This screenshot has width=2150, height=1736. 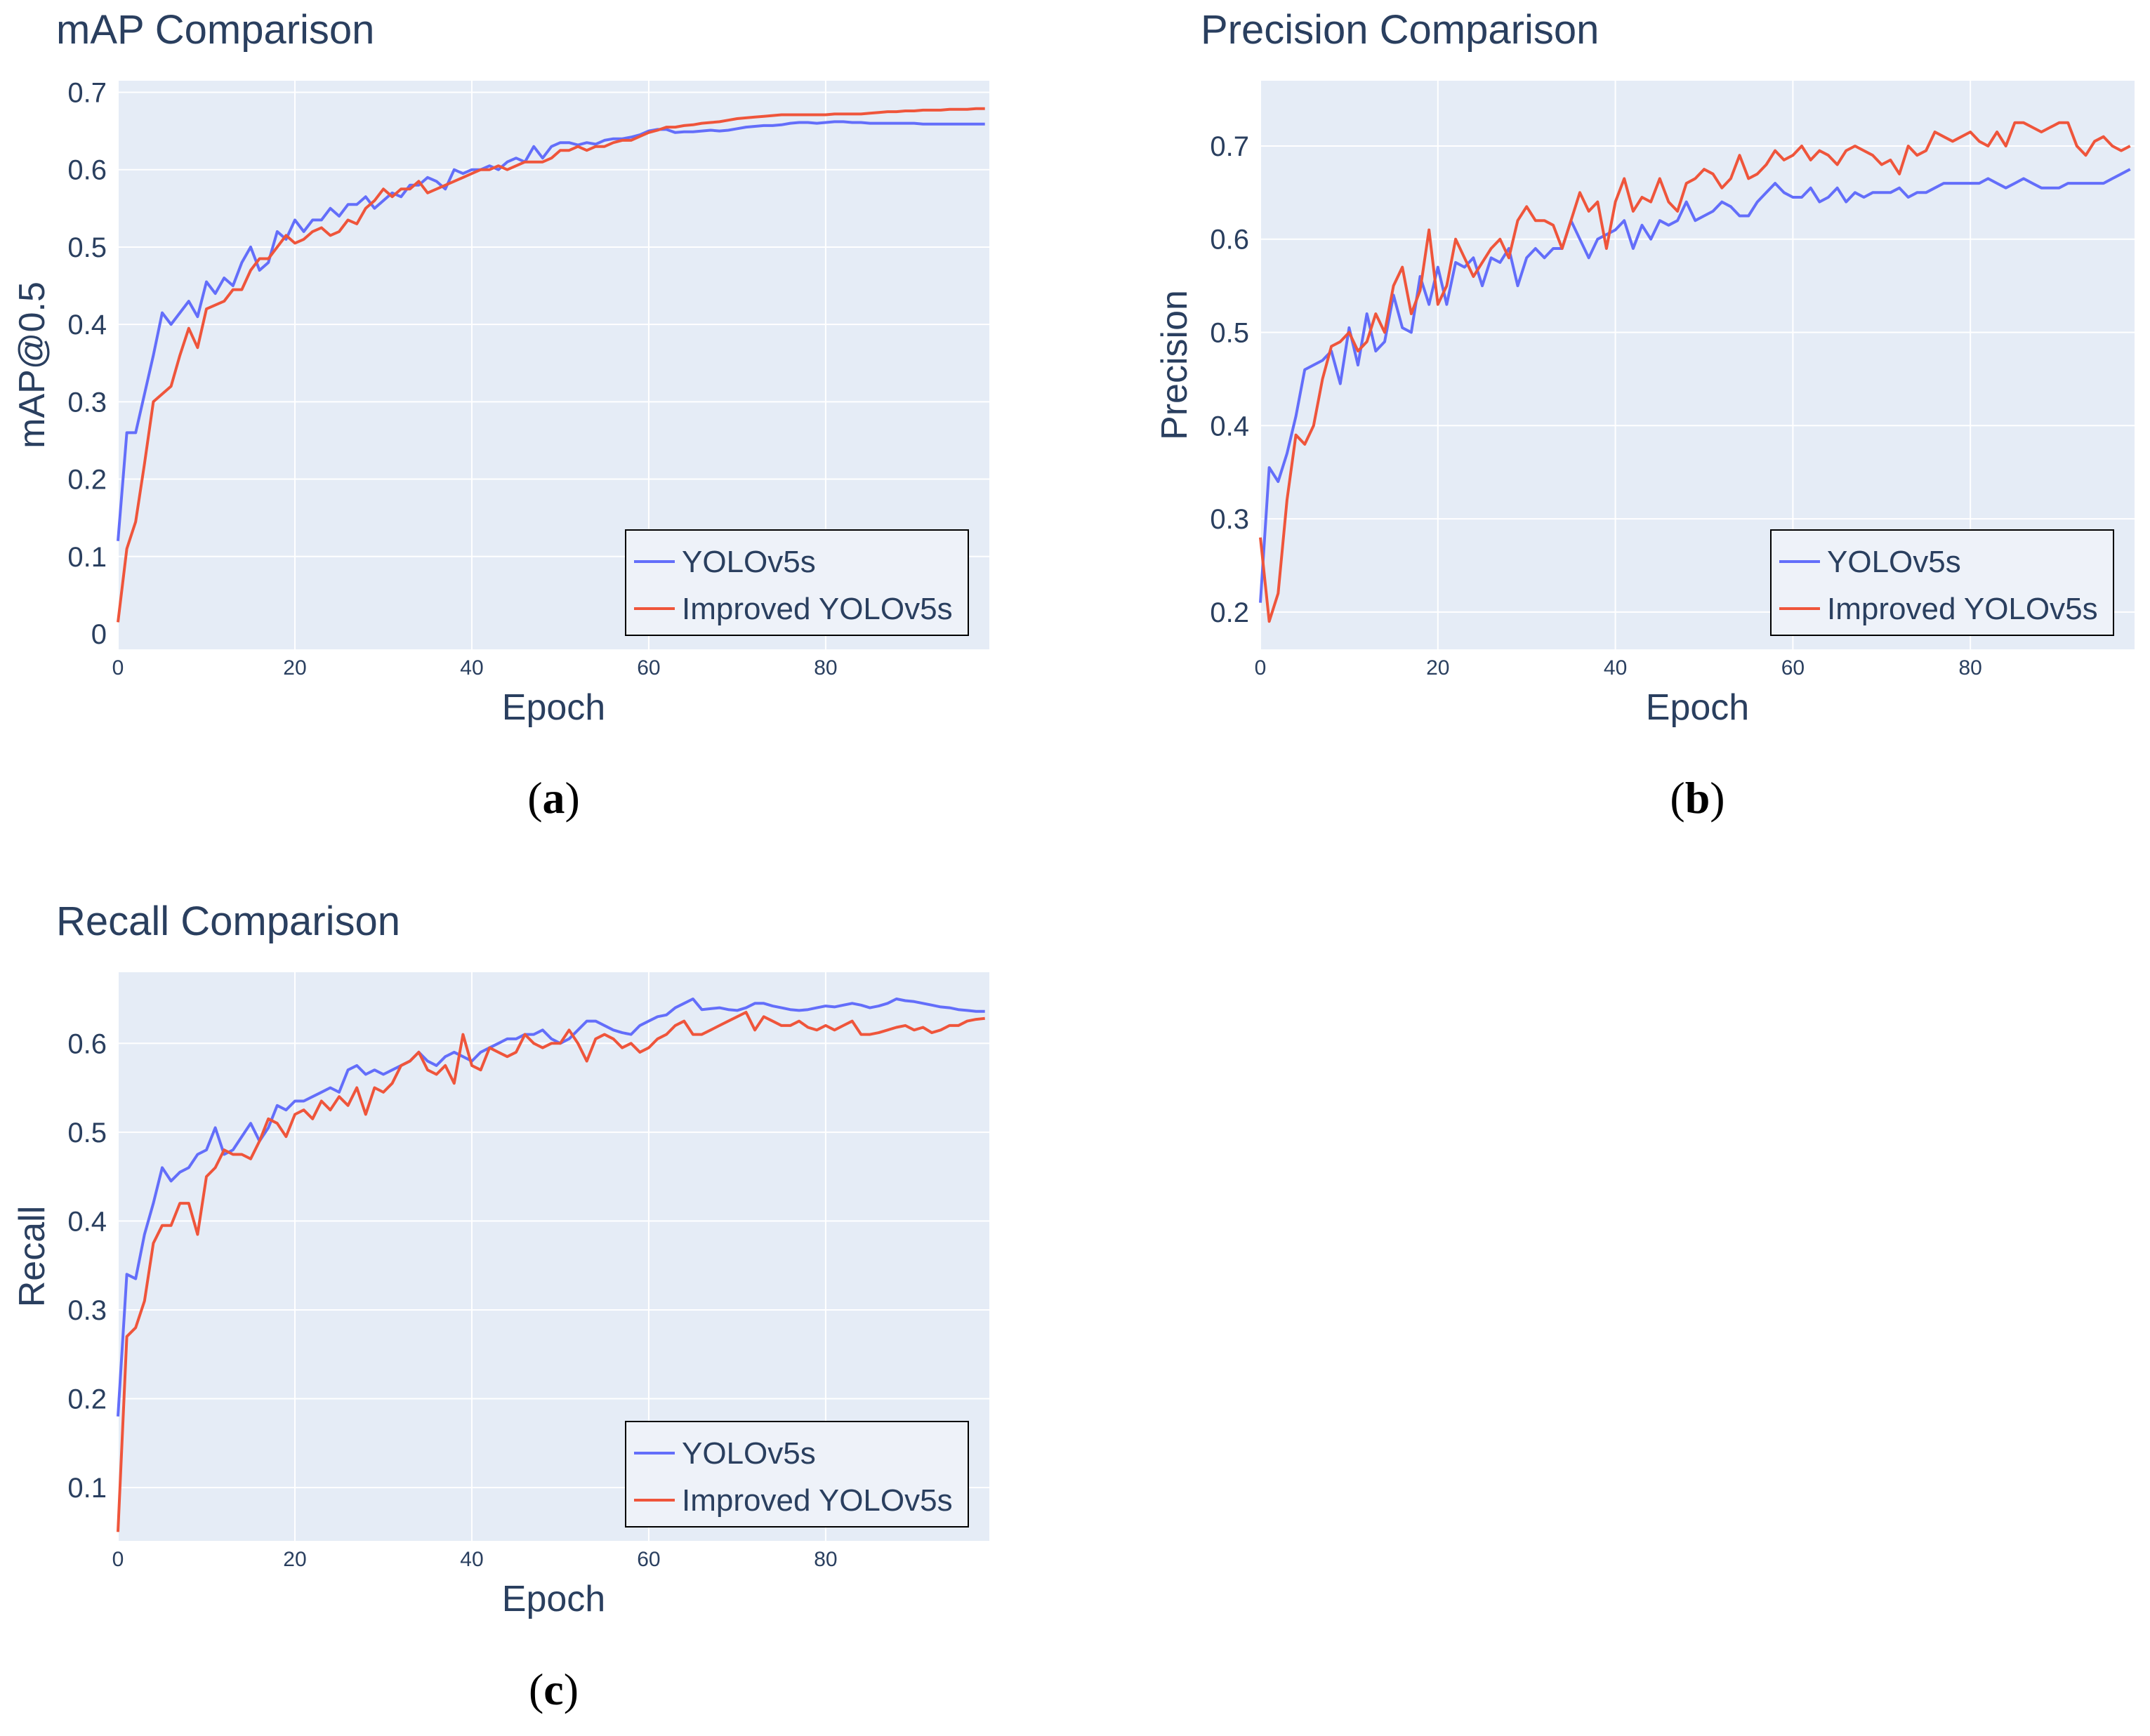 I want to click on subfigure-caption: (a), so click(x=553, y=798).